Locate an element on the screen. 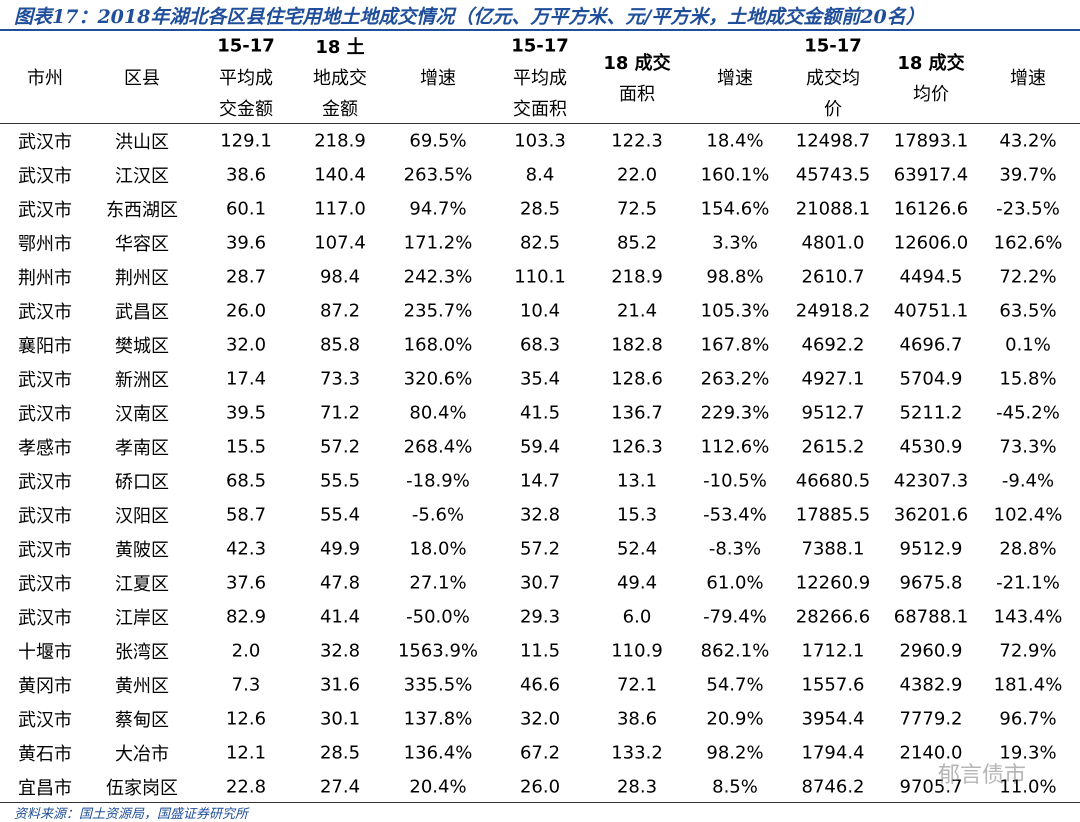  cell: 28266.6 is located at coordinates (833, 617).